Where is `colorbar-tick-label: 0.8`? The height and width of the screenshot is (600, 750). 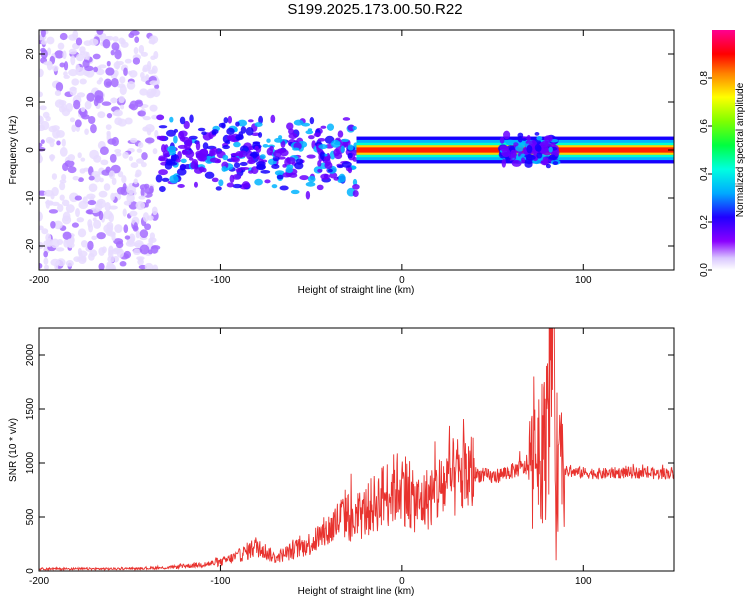
colorbar-tick-label: 0.8 is located at coordinates (704, 78).